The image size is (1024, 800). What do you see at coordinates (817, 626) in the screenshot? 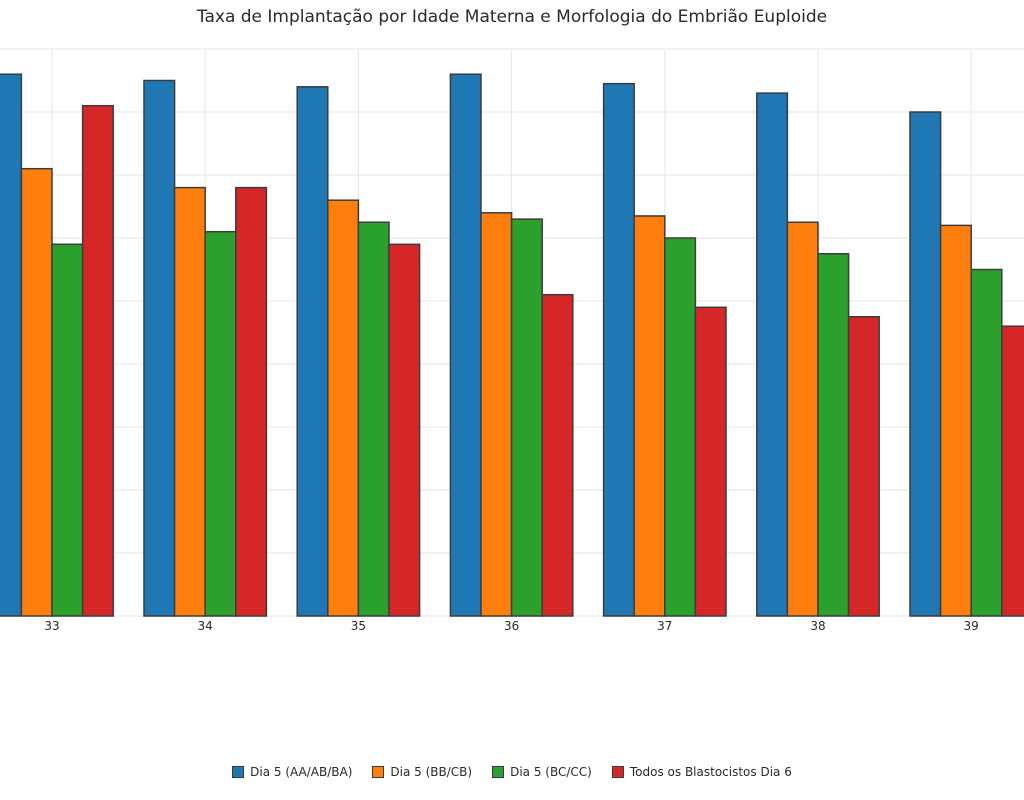
I see `x-tick-label: 38` at bounding box center [817, 626].